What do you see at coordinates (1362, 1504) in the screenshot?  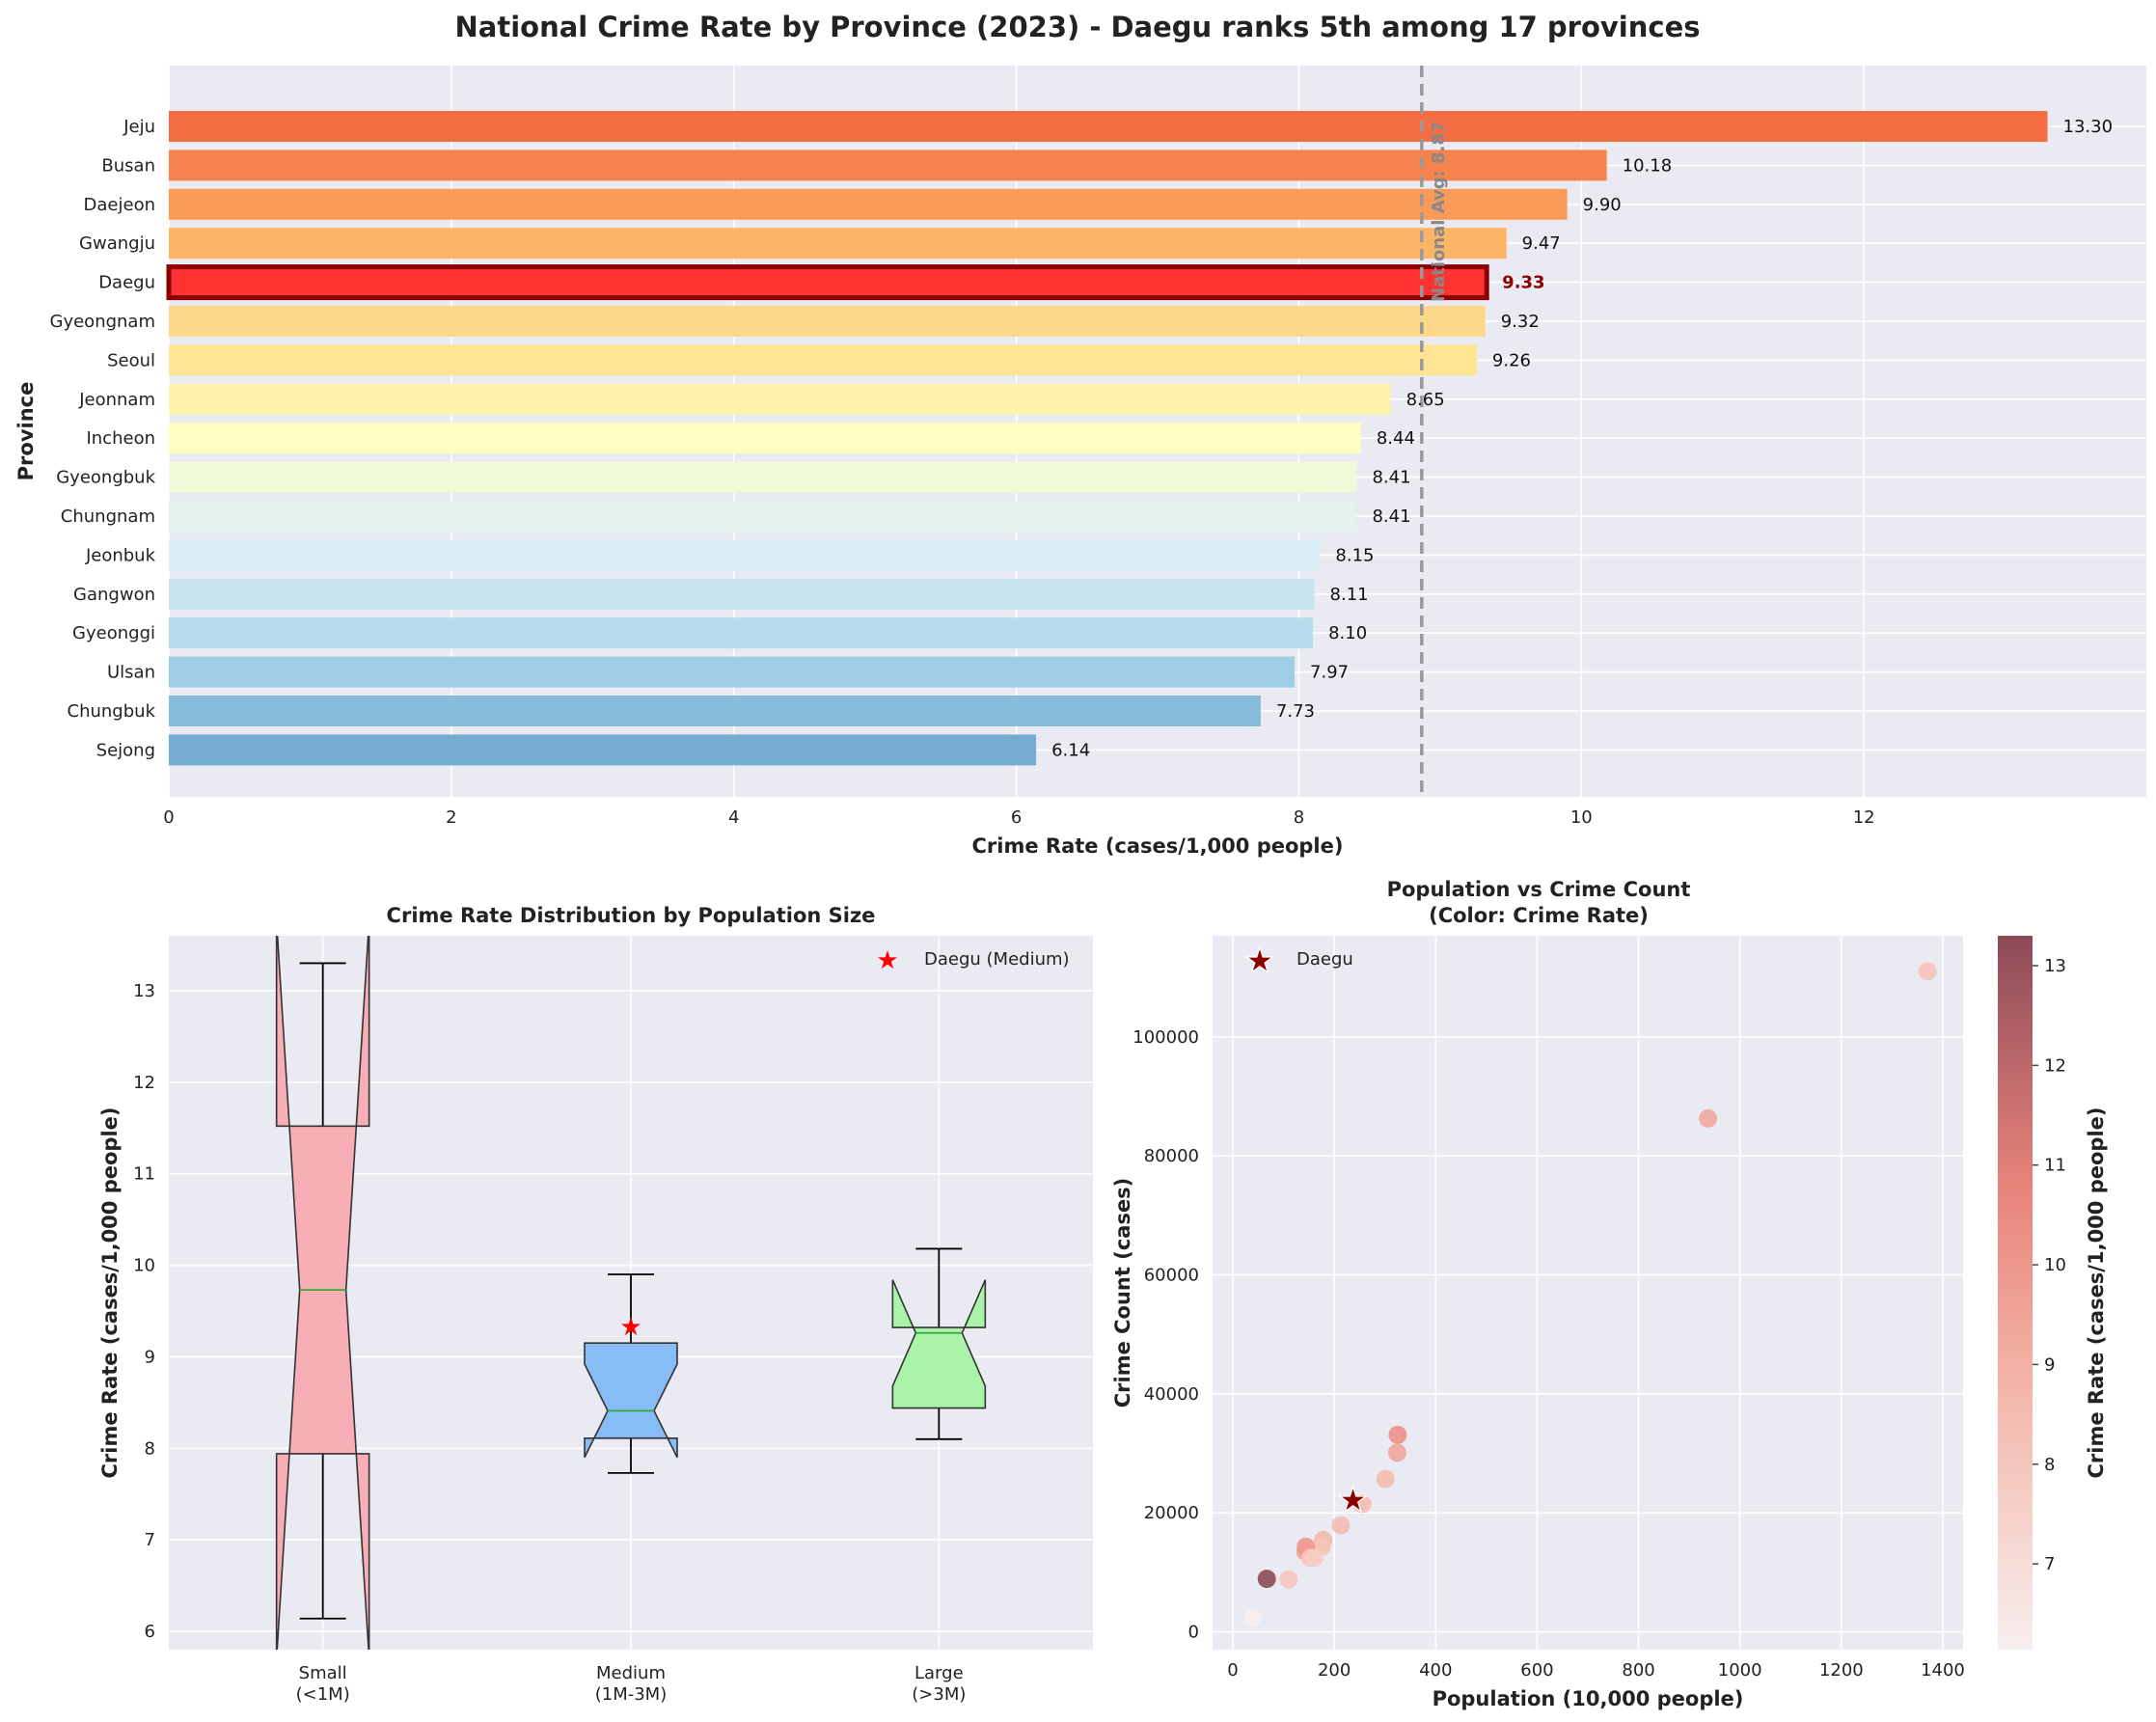 I see `point-gyeongbuk` at bounding box center [1362, 1504].